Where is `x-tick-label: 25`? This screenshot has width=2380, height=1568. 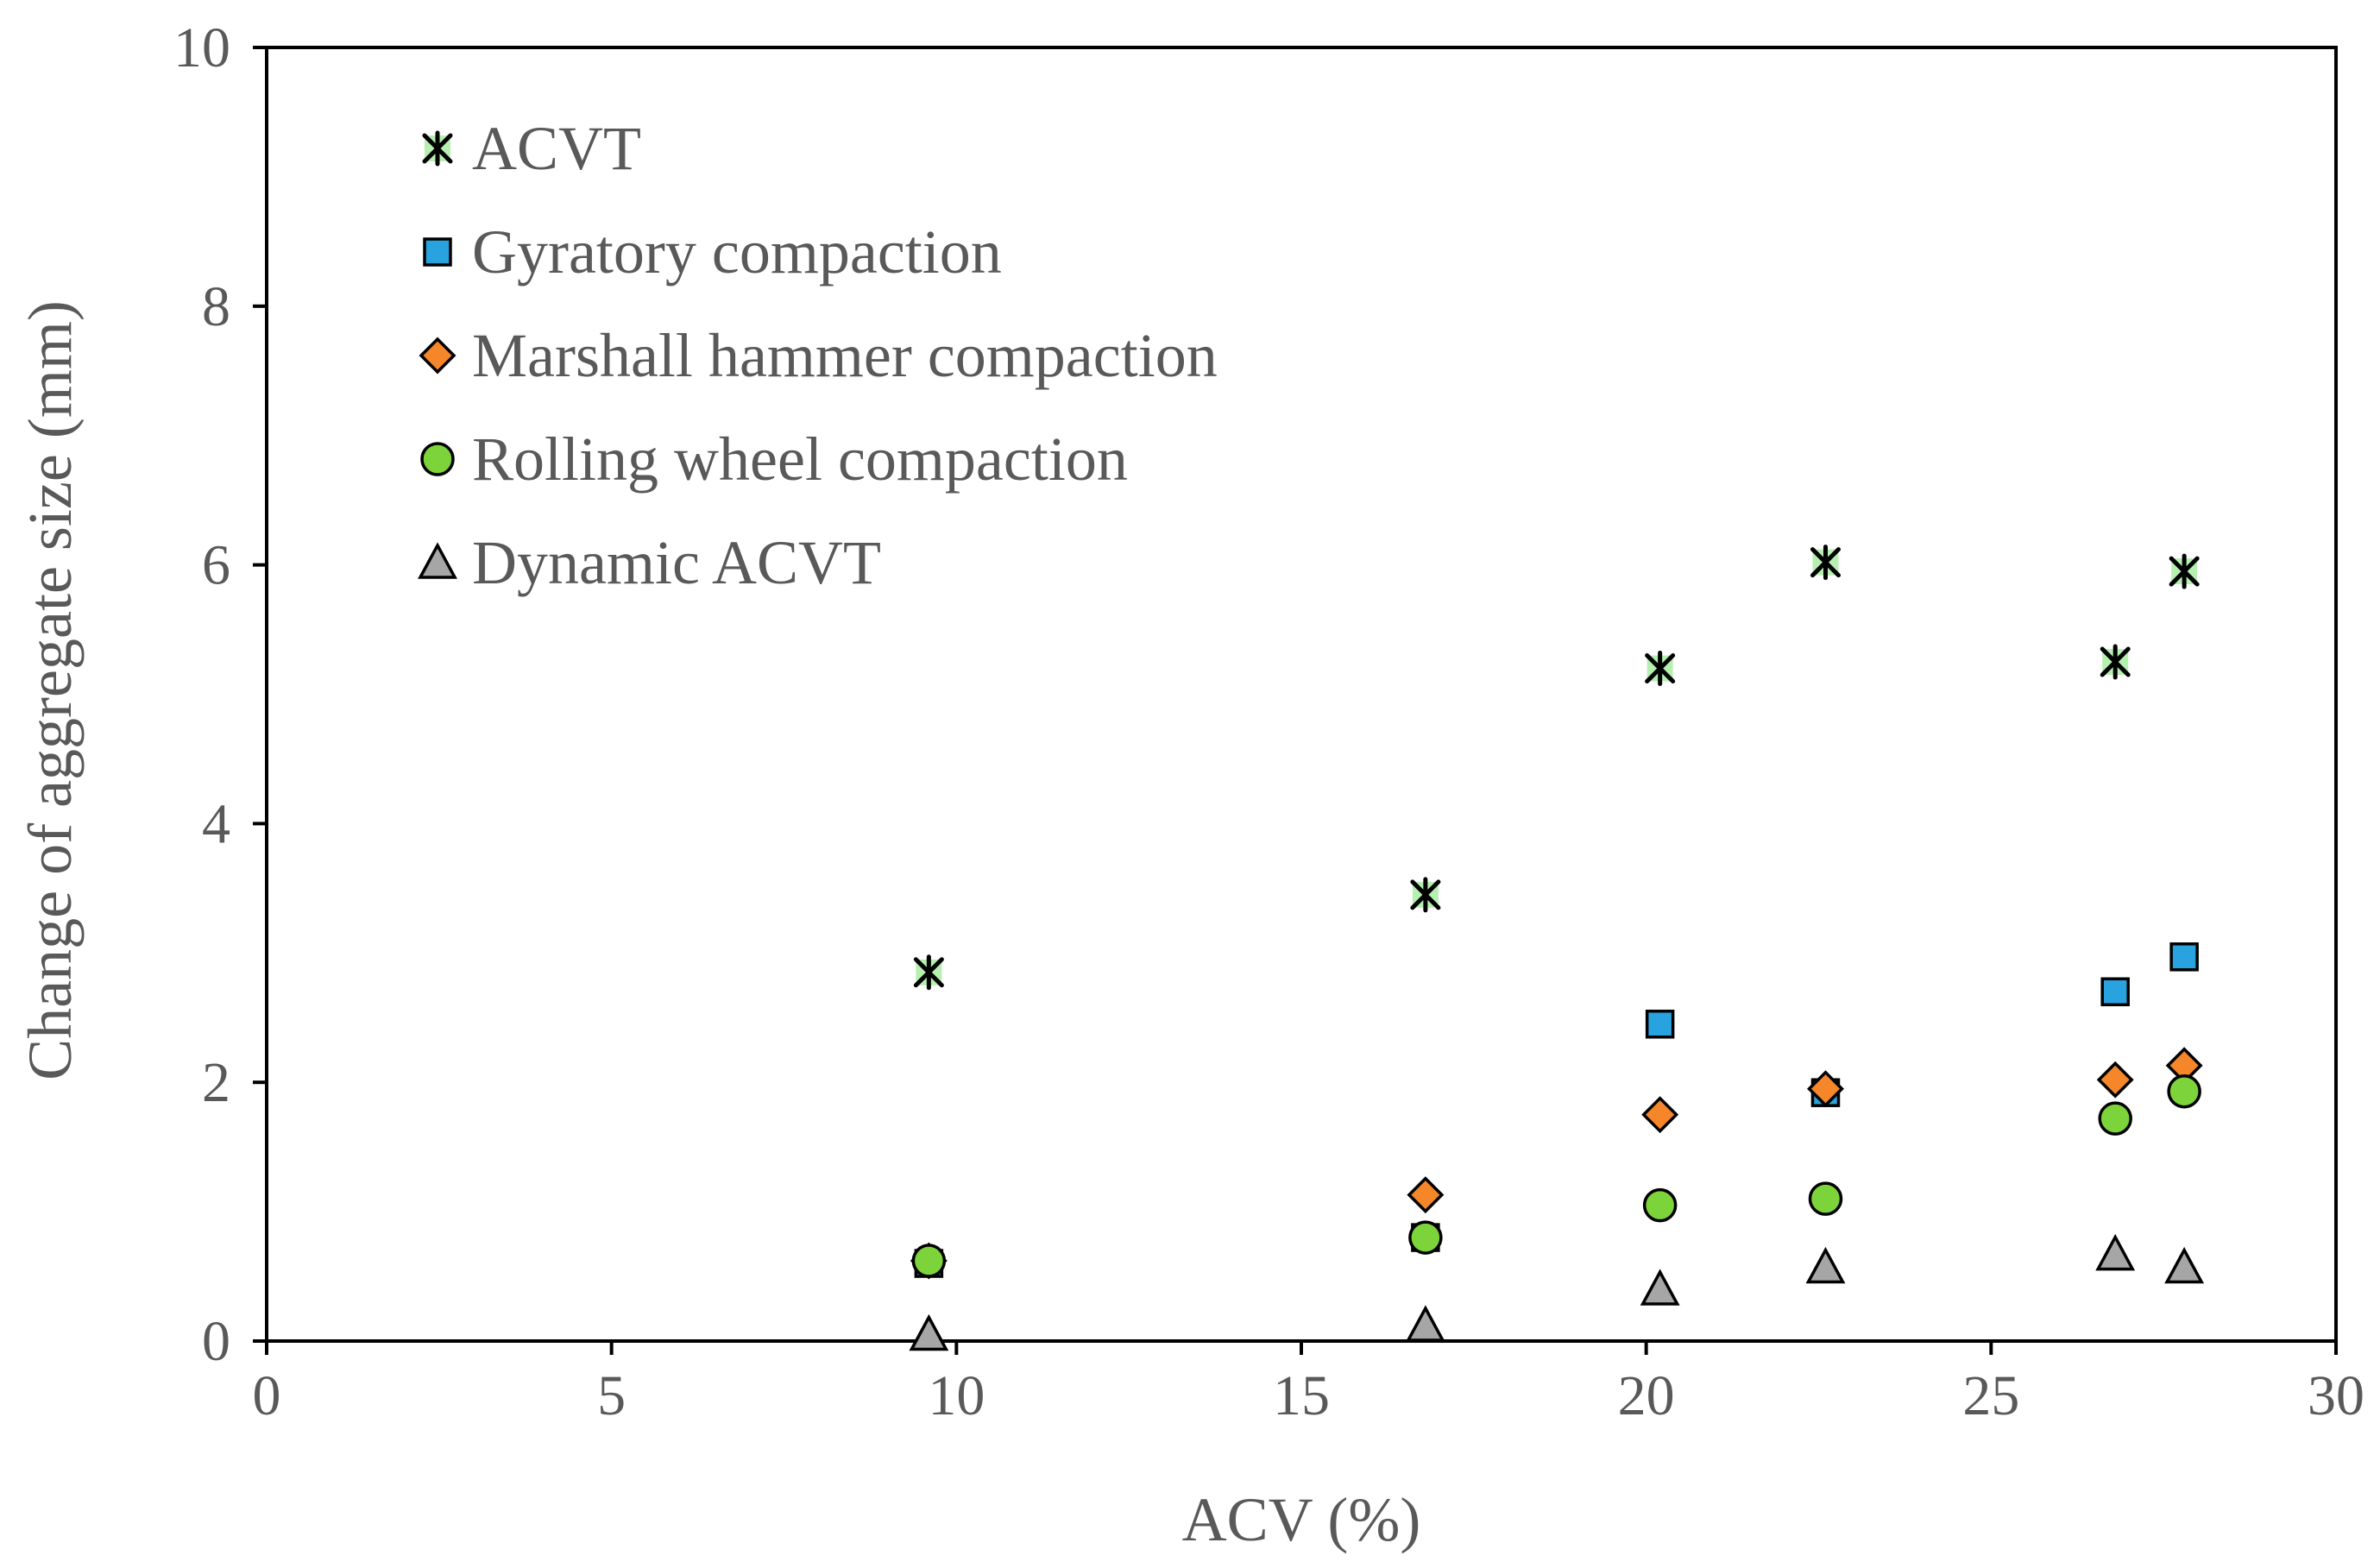 x-tick-label: 25 is located at coordinates (1991, 1396).